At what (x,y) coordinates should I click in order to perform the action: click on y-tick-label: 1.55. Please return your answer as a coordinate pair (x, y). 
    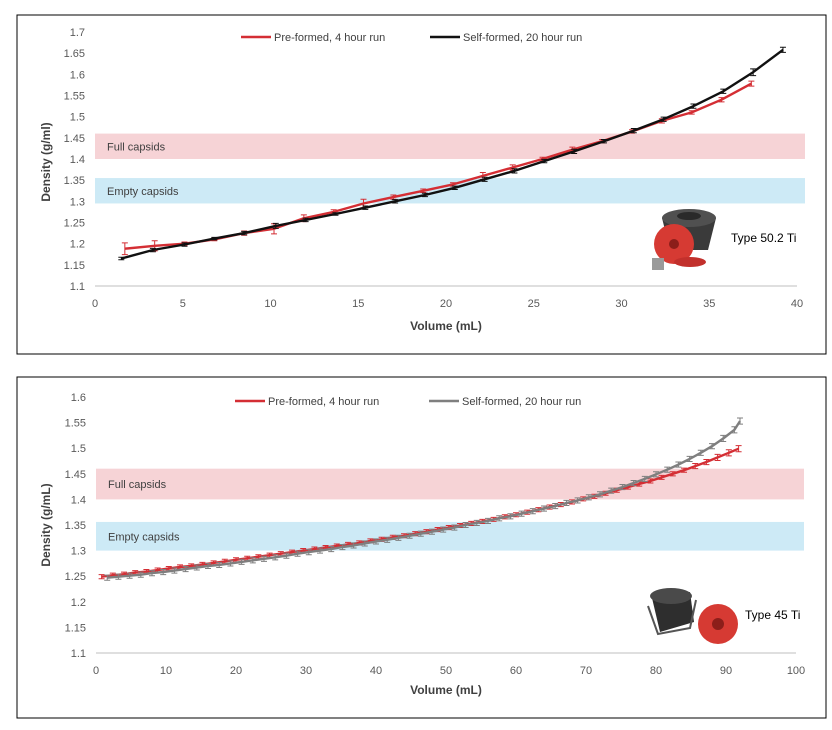
    Looking at the image, I should click on (74, 97).